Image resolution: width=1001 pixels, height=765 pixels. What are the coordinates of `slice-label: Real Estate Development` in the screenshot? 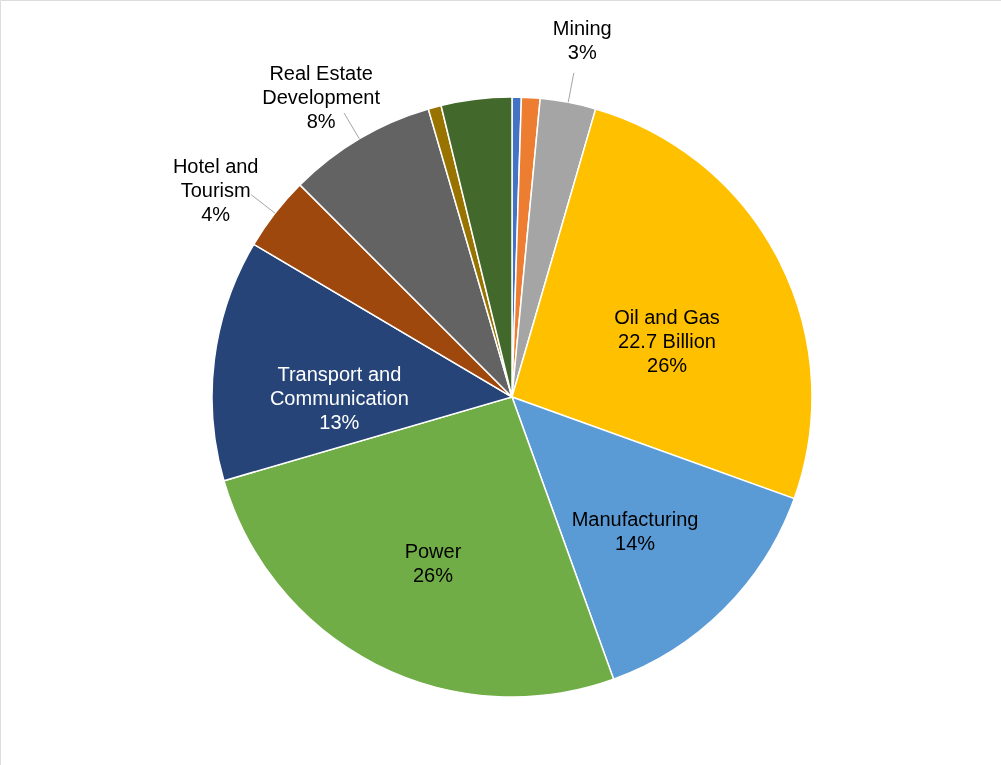 It's located at (321, 85).